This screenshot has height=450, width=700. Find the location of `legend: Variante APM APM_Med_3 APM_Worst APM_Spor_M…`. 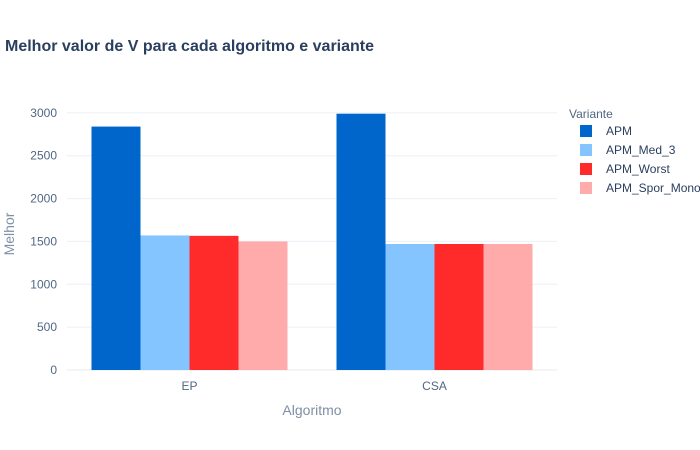

legend: Variante APM APM_Med_3 APM_Worst APM_Spor_M… is located at coordinates (634, 151).